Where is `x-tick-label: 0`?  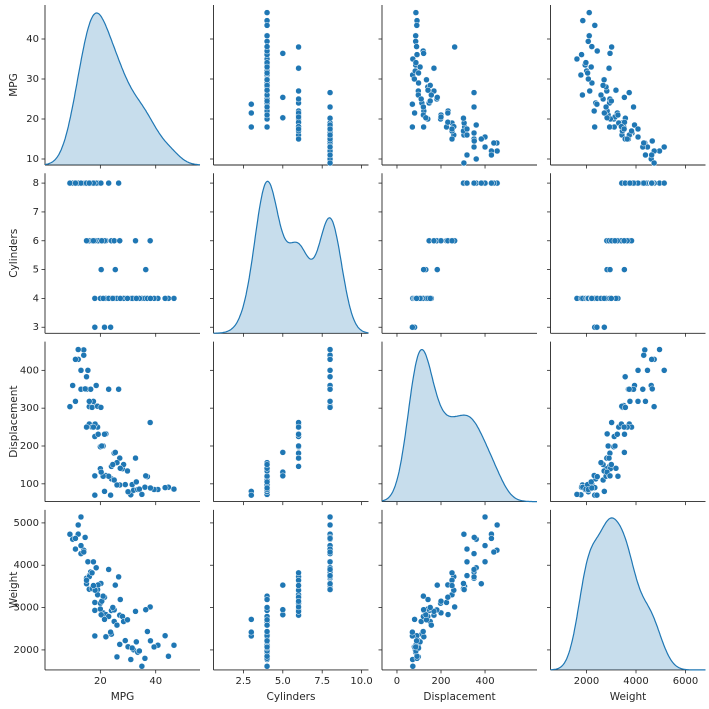
x-tick-label: 0 is located at coordinates (397, 681).